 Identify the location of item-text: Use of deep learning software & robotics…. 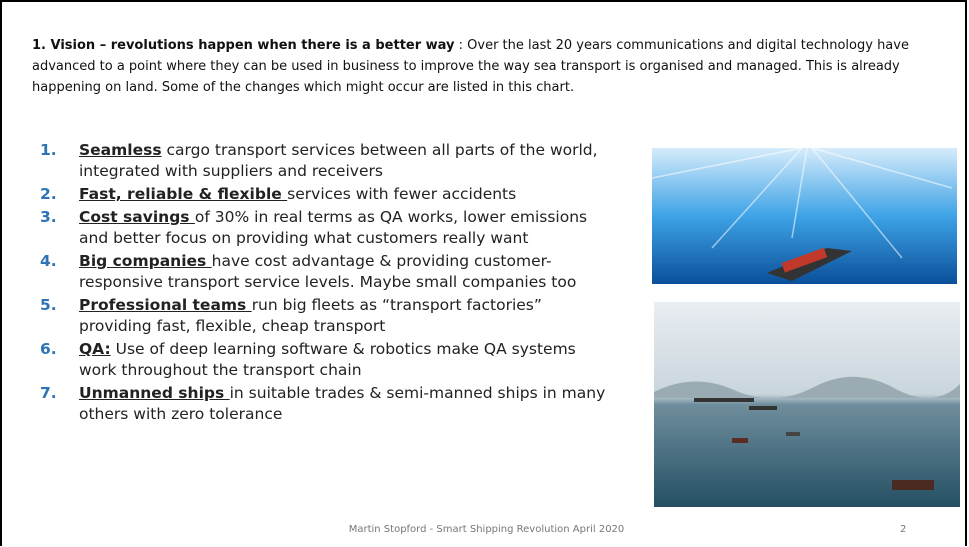
(327, 359).